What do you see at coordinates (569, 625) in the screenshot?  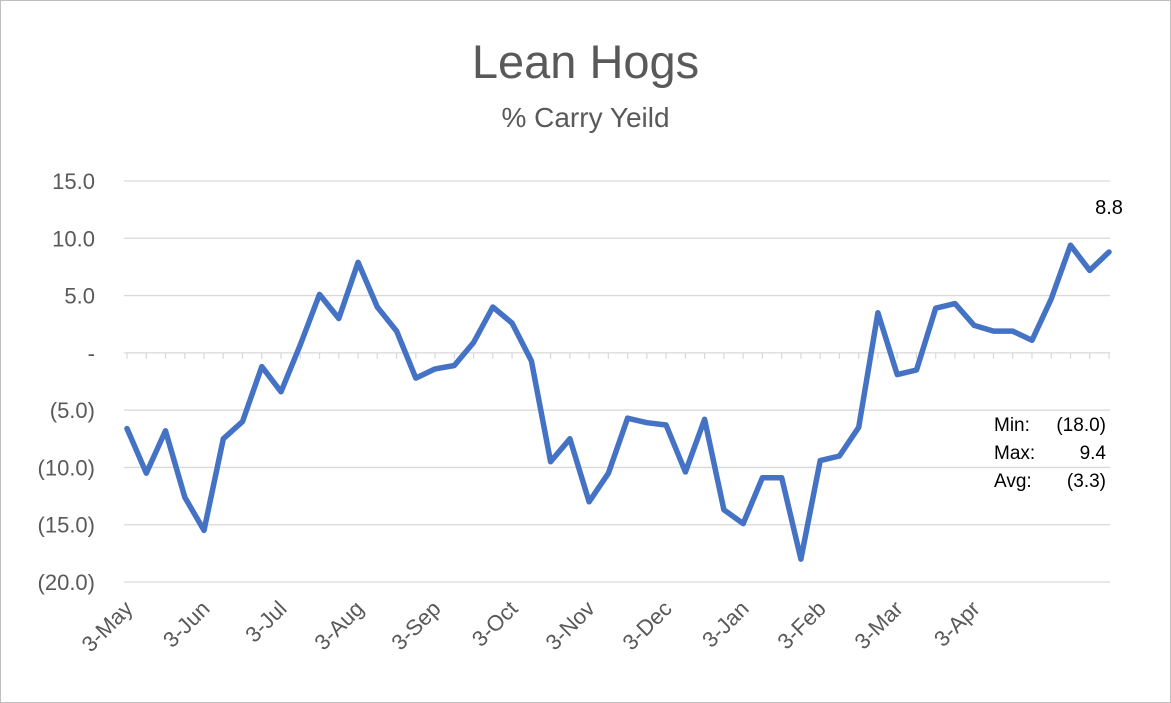 I see `x-tick-label: 3-Nov` at bounding box center [569, 625].